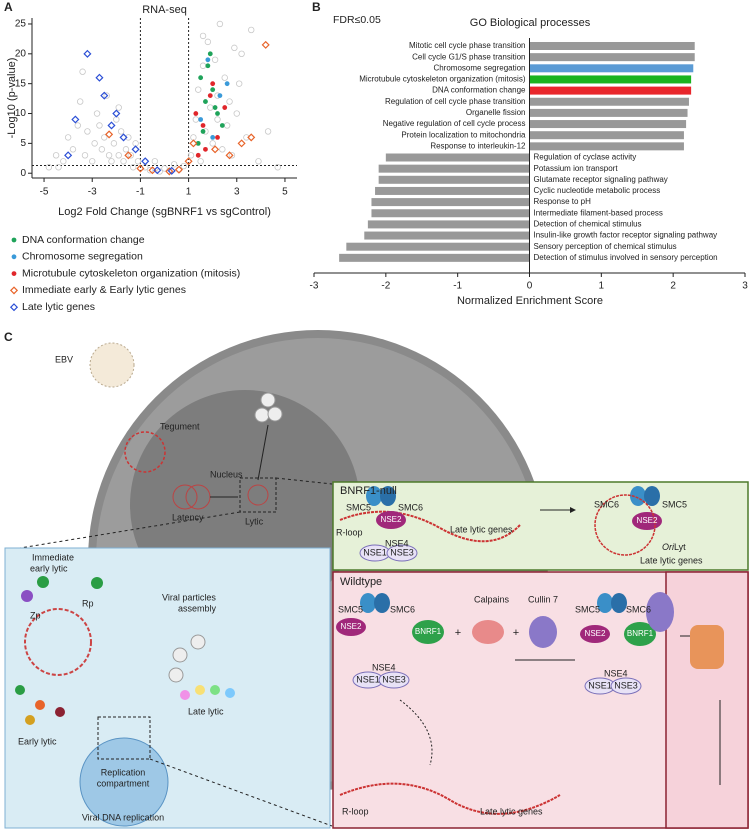 The width and height of the screenshot is (753, 834). What do you see at coordinates (384, 667) in the screenshot?
I see `label: NSE4` at bounding box center [384, 667].